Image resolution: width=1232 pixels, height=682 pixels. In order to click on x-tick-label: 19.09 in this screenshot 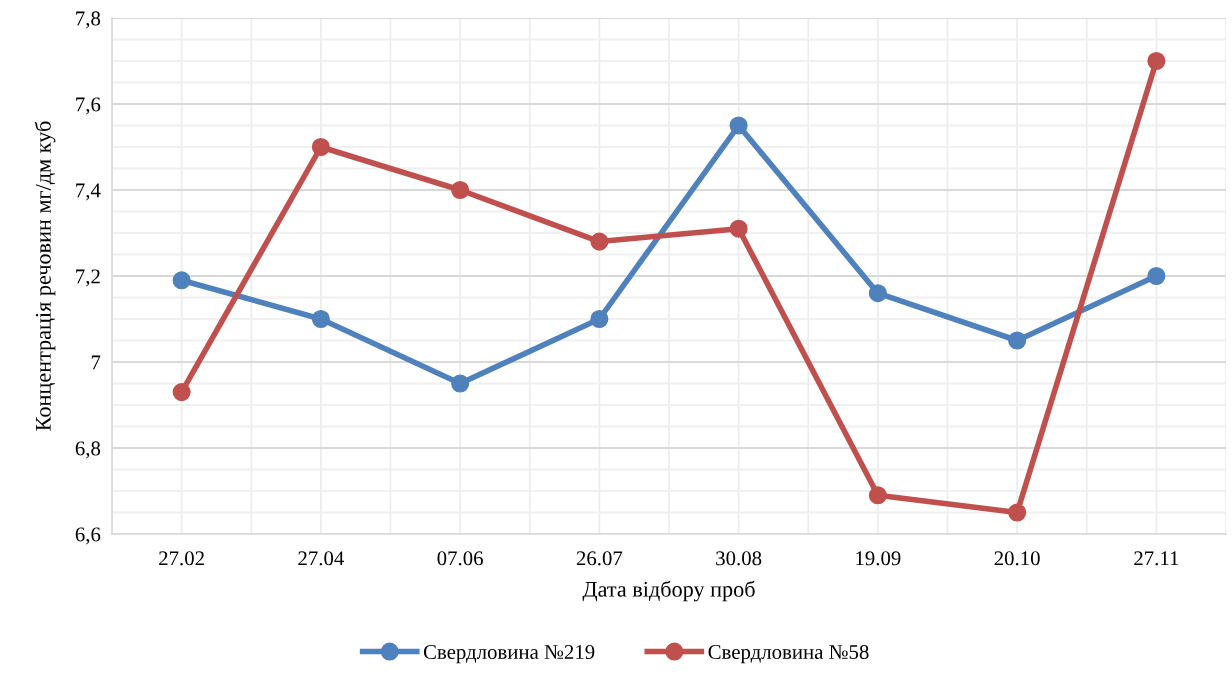, I will do `click(878, 558)`.